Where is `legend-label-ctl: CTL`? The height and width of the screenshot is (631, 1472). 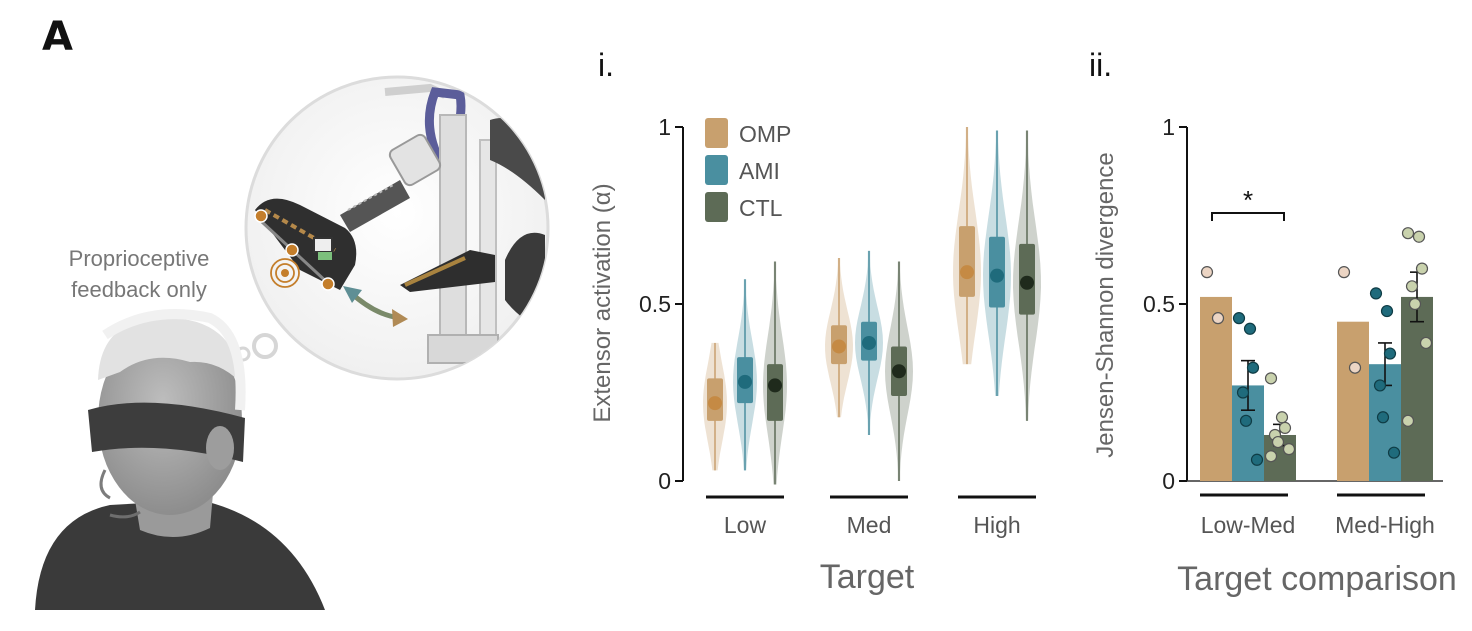
legend-label-ctl: CTL is located at coordinates (761, 208).